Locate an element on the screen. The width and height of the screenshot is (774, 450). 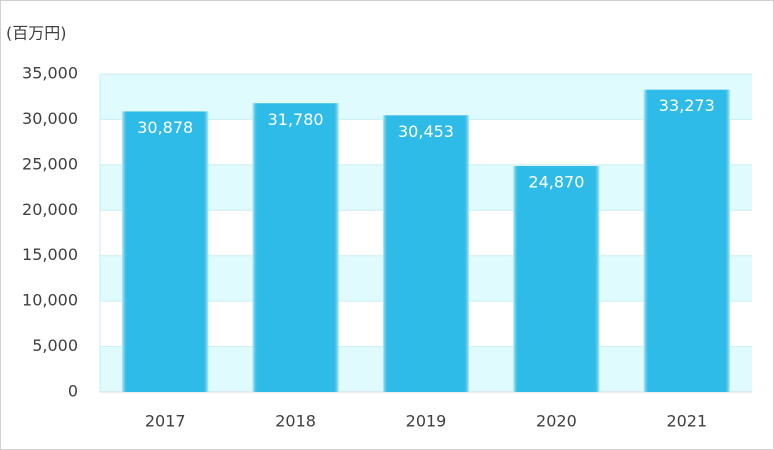
y-tick-label: 25,000 is located at coordinates (50, 163).